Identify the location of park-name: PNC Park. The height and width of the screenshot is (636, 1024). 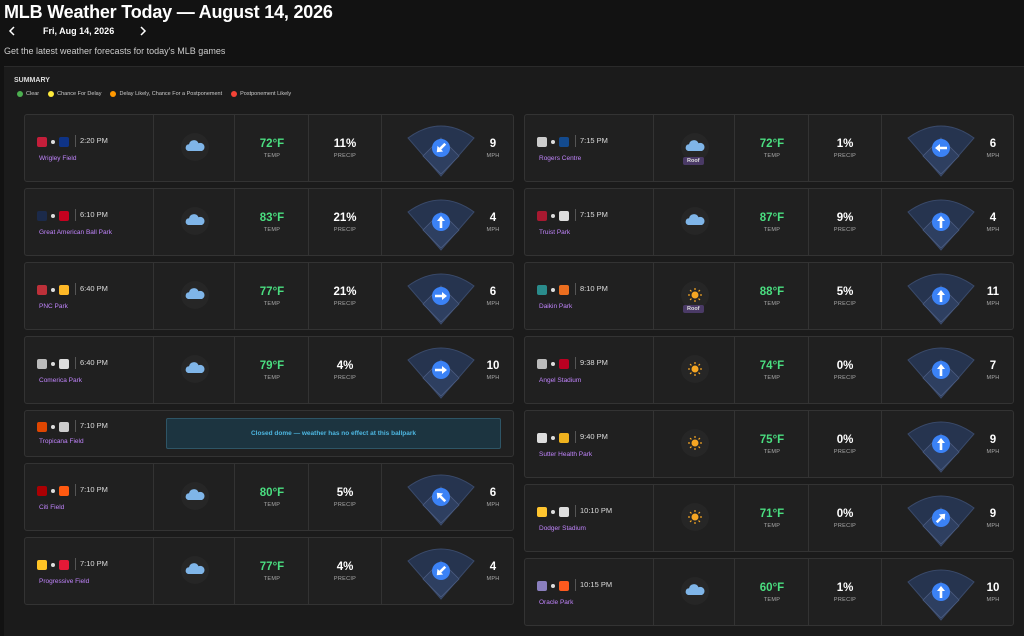
(53, 306).